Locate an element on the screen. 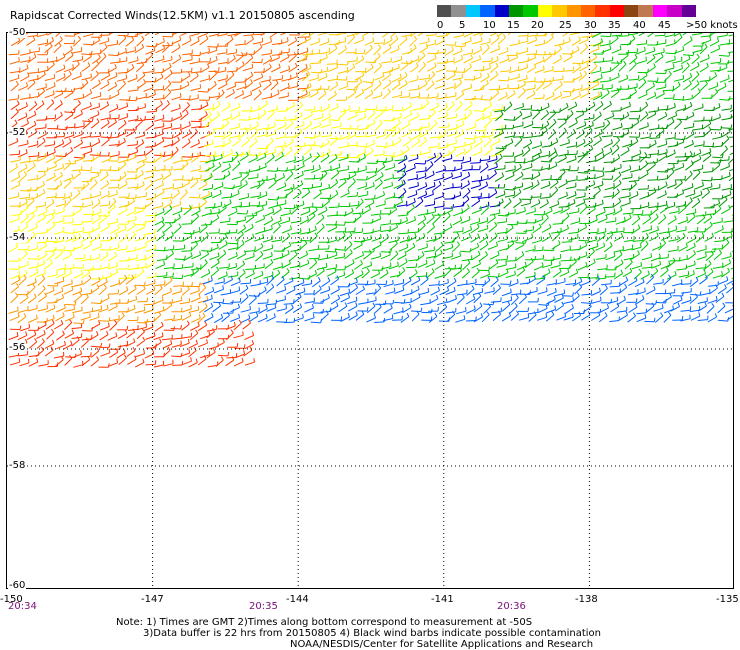 This screenshot has width=740, height=650. wind-barb-zone is located at coordinates (443, 241).